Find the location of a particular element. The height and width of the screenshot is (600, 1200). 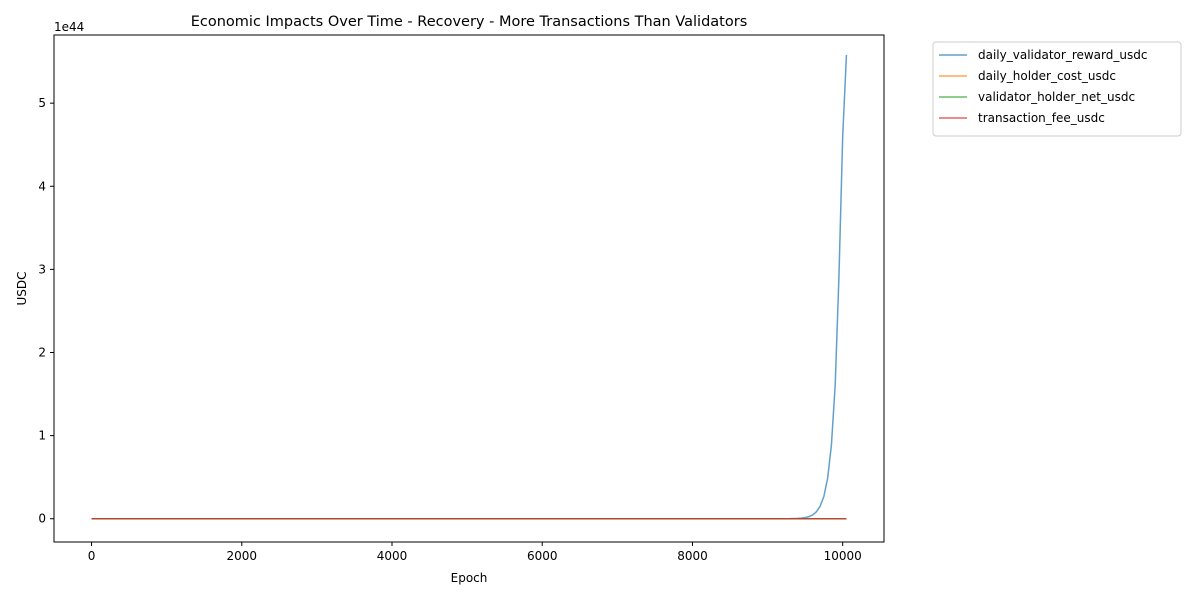

y-tick-label: 5 is located at coordinates (42, 103).